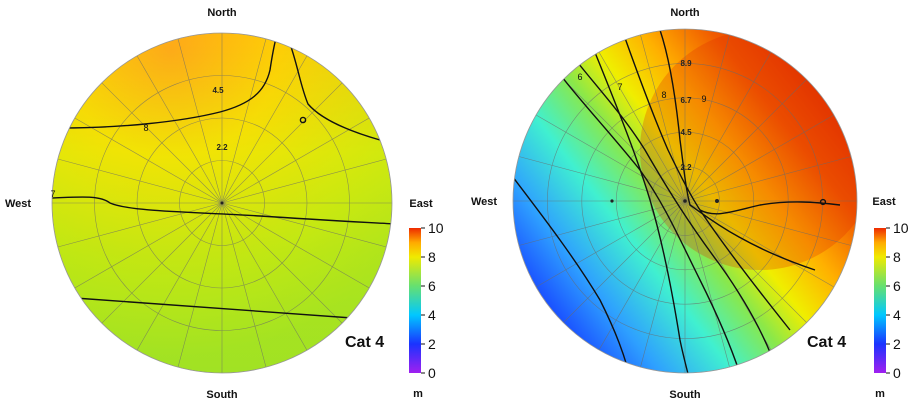  I want to click on colorbar-left: 0 2 4 6 8 10 m, so click(426, 310).